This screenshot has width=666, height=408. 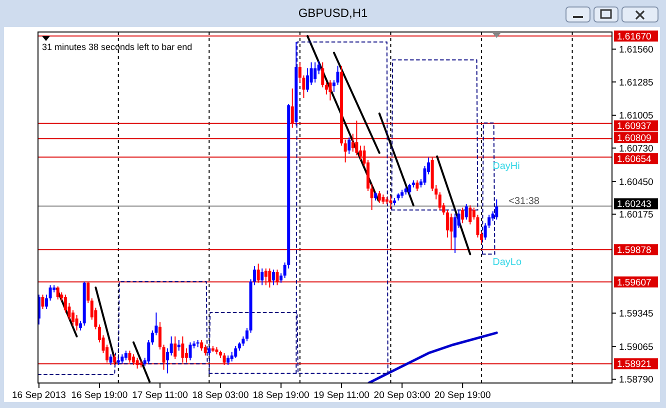 I want to click on y-tick-label: 1.60450, so click(x=636, y=182).